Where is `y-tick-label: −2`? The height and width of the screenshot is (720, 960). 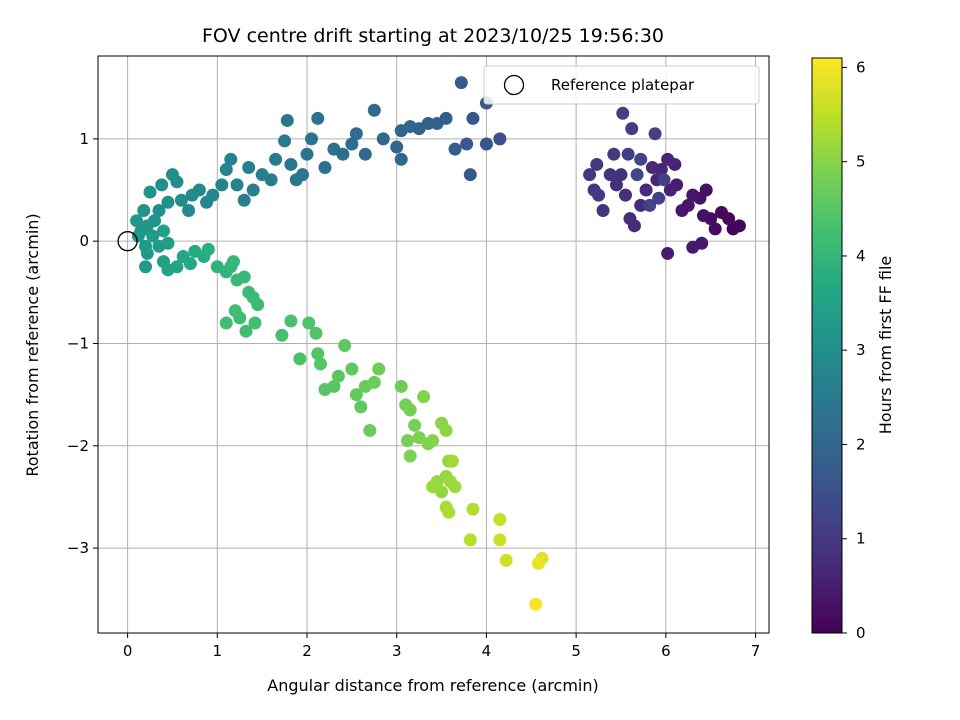 y-tick-label: −2 is located at coordinates (78, 446).